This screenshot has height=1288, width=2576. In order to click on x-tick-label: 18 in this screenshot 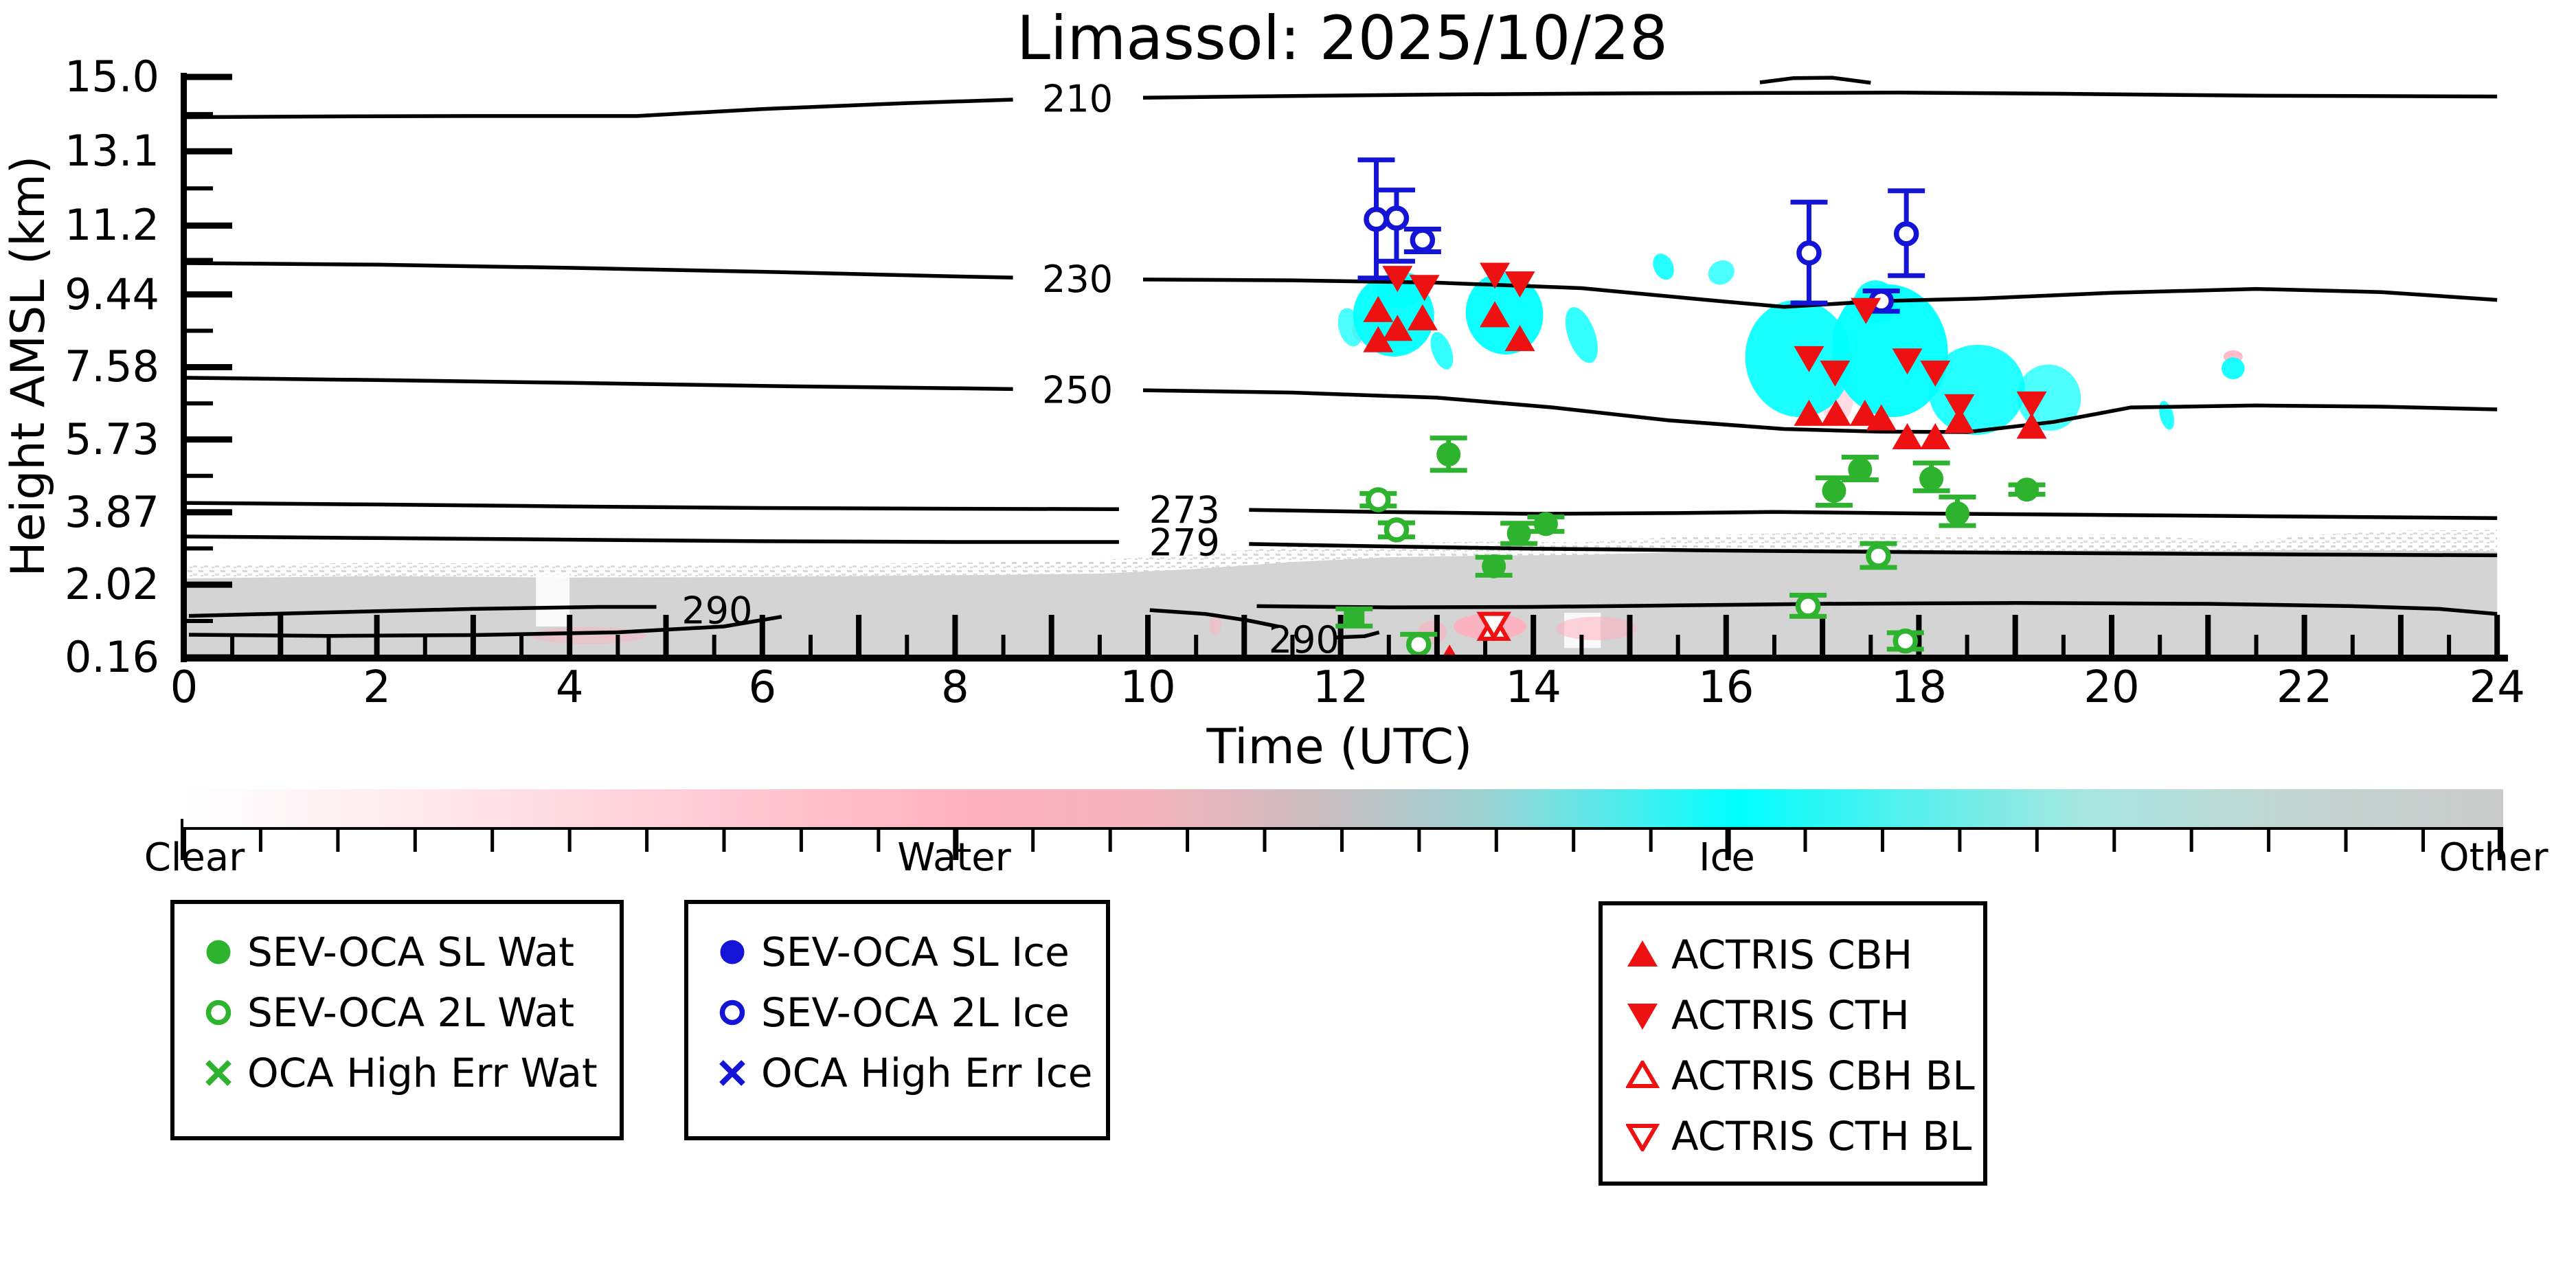, I will do `click(1918, 687)`.